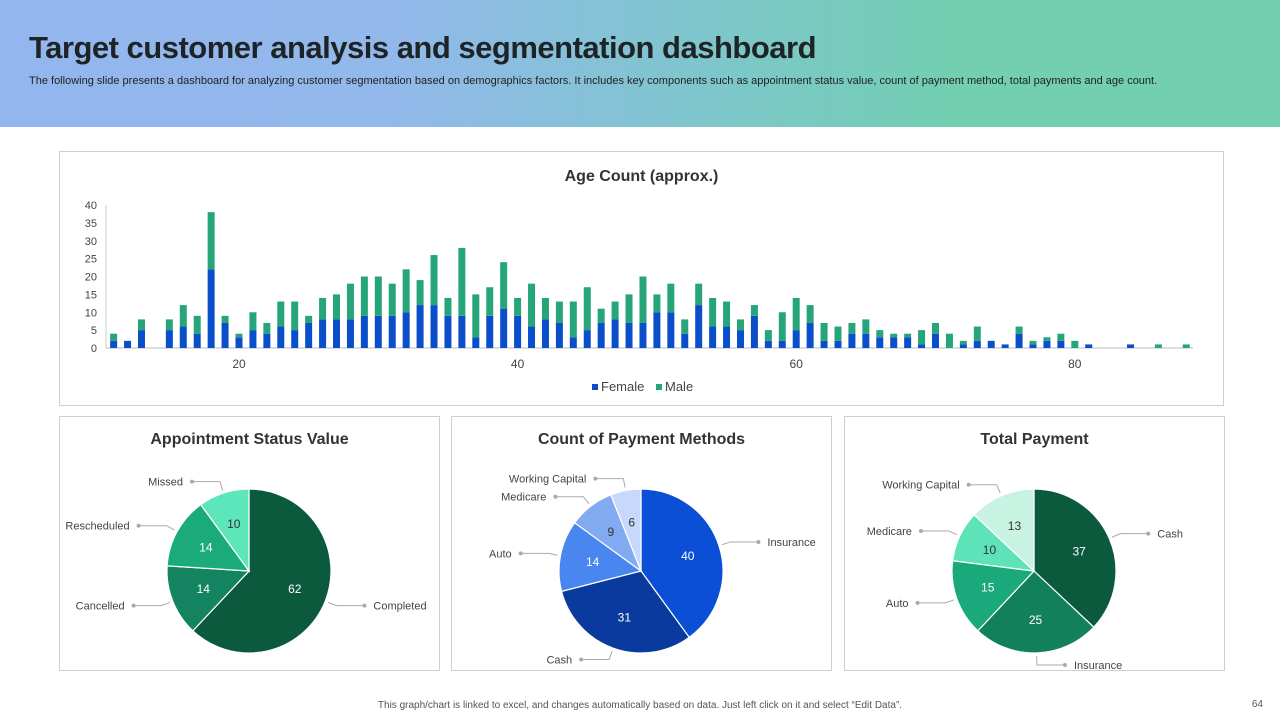 Image resolution: width=1280 pixels, height=720 pixels. I want to click on x-tick-label: 20, so click(239, 364).